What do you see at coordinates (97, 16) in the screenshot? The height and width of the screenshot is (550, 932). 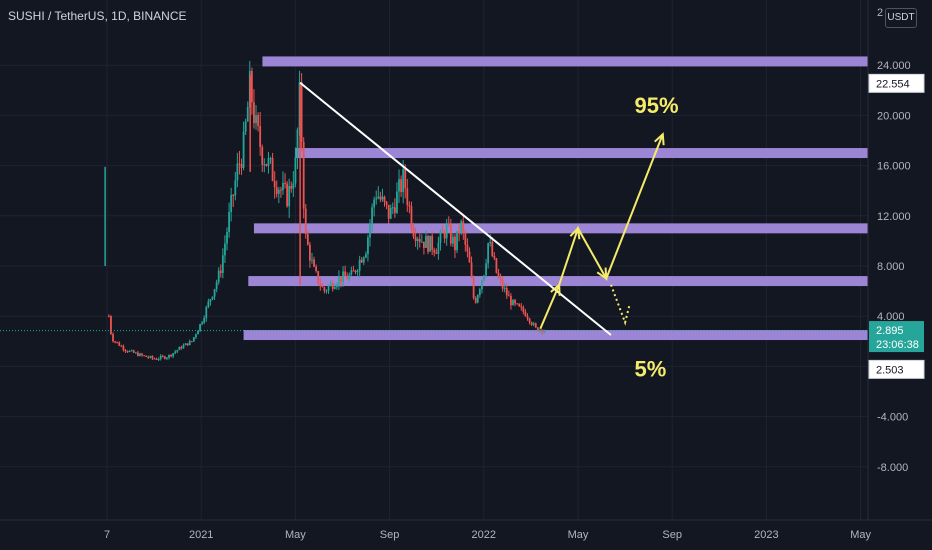 I see `symbol-title: SUSHI / TetherUS, 1D, BINANCE` at bounding box center [97, 16].